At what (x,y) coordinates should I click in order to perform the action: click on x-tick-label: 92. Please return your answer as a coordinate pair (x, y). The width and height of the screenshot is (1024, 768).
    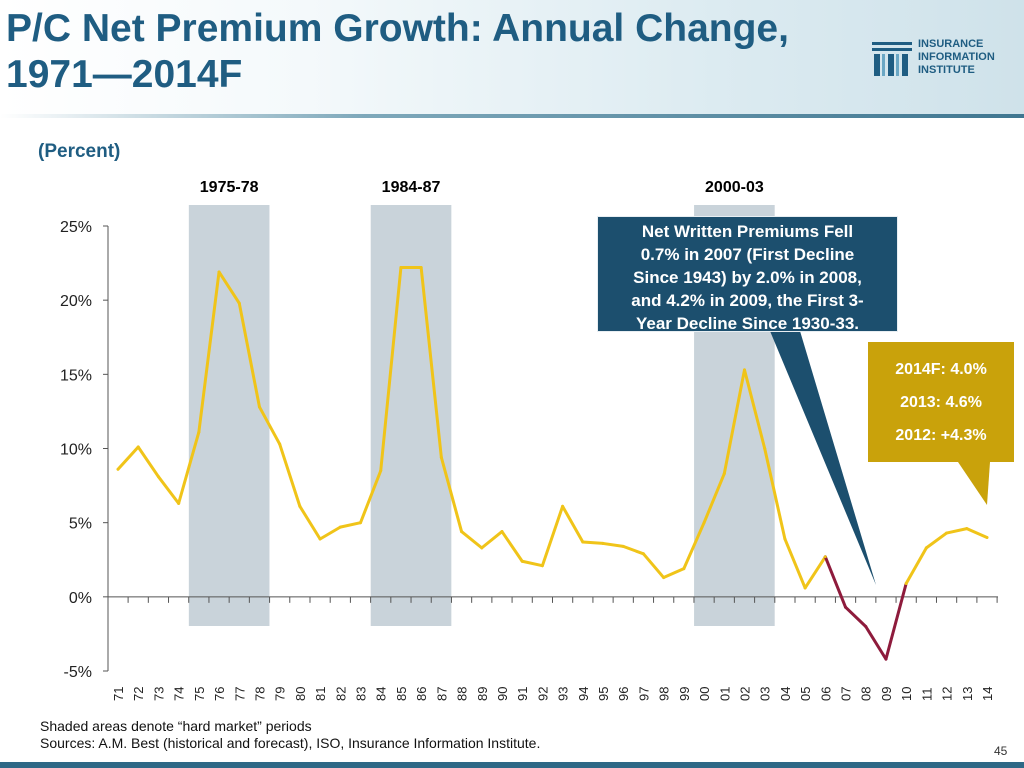
    Looking at the image, I should click on (542, 694).